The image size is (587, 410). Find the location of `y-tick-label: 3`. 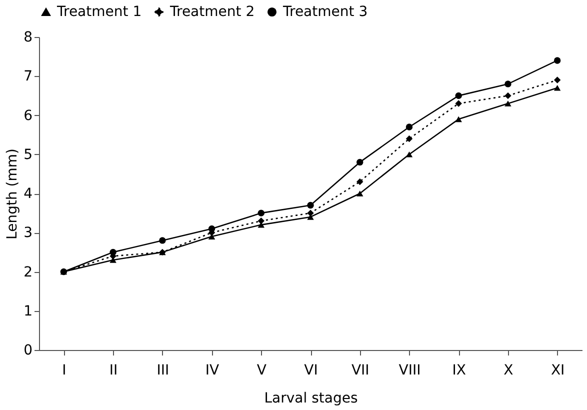

y-tick-label: 3 is located at coordinates (28, 233).